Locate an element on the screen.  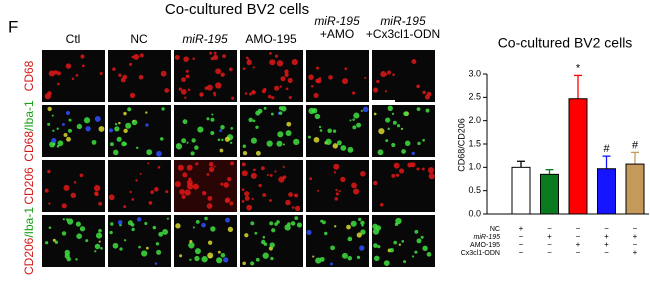
column-header: miR-195 is located at coordinates (337, 21).